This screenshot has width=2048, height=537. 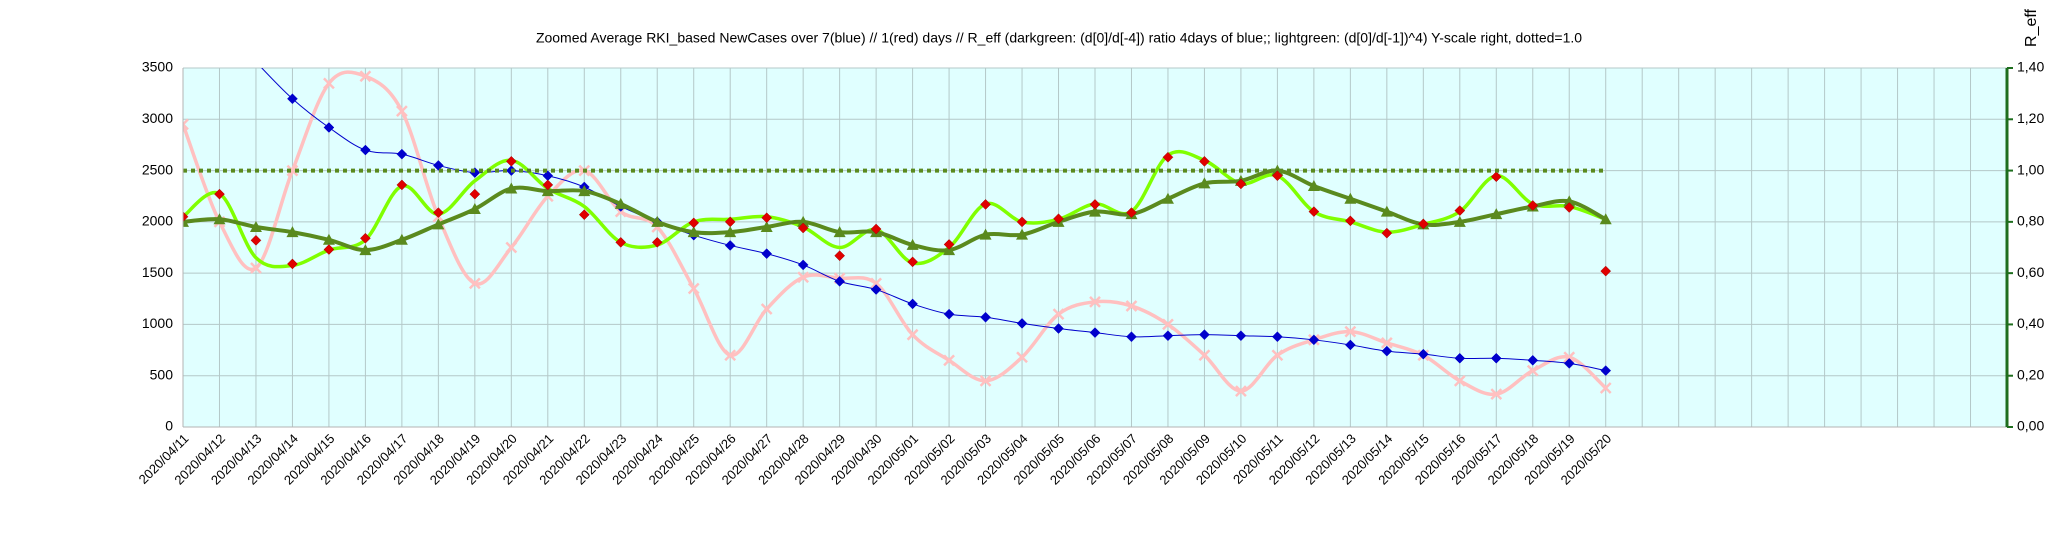 I want to click on y-tick-label: 0, so click(x=169, y=426).